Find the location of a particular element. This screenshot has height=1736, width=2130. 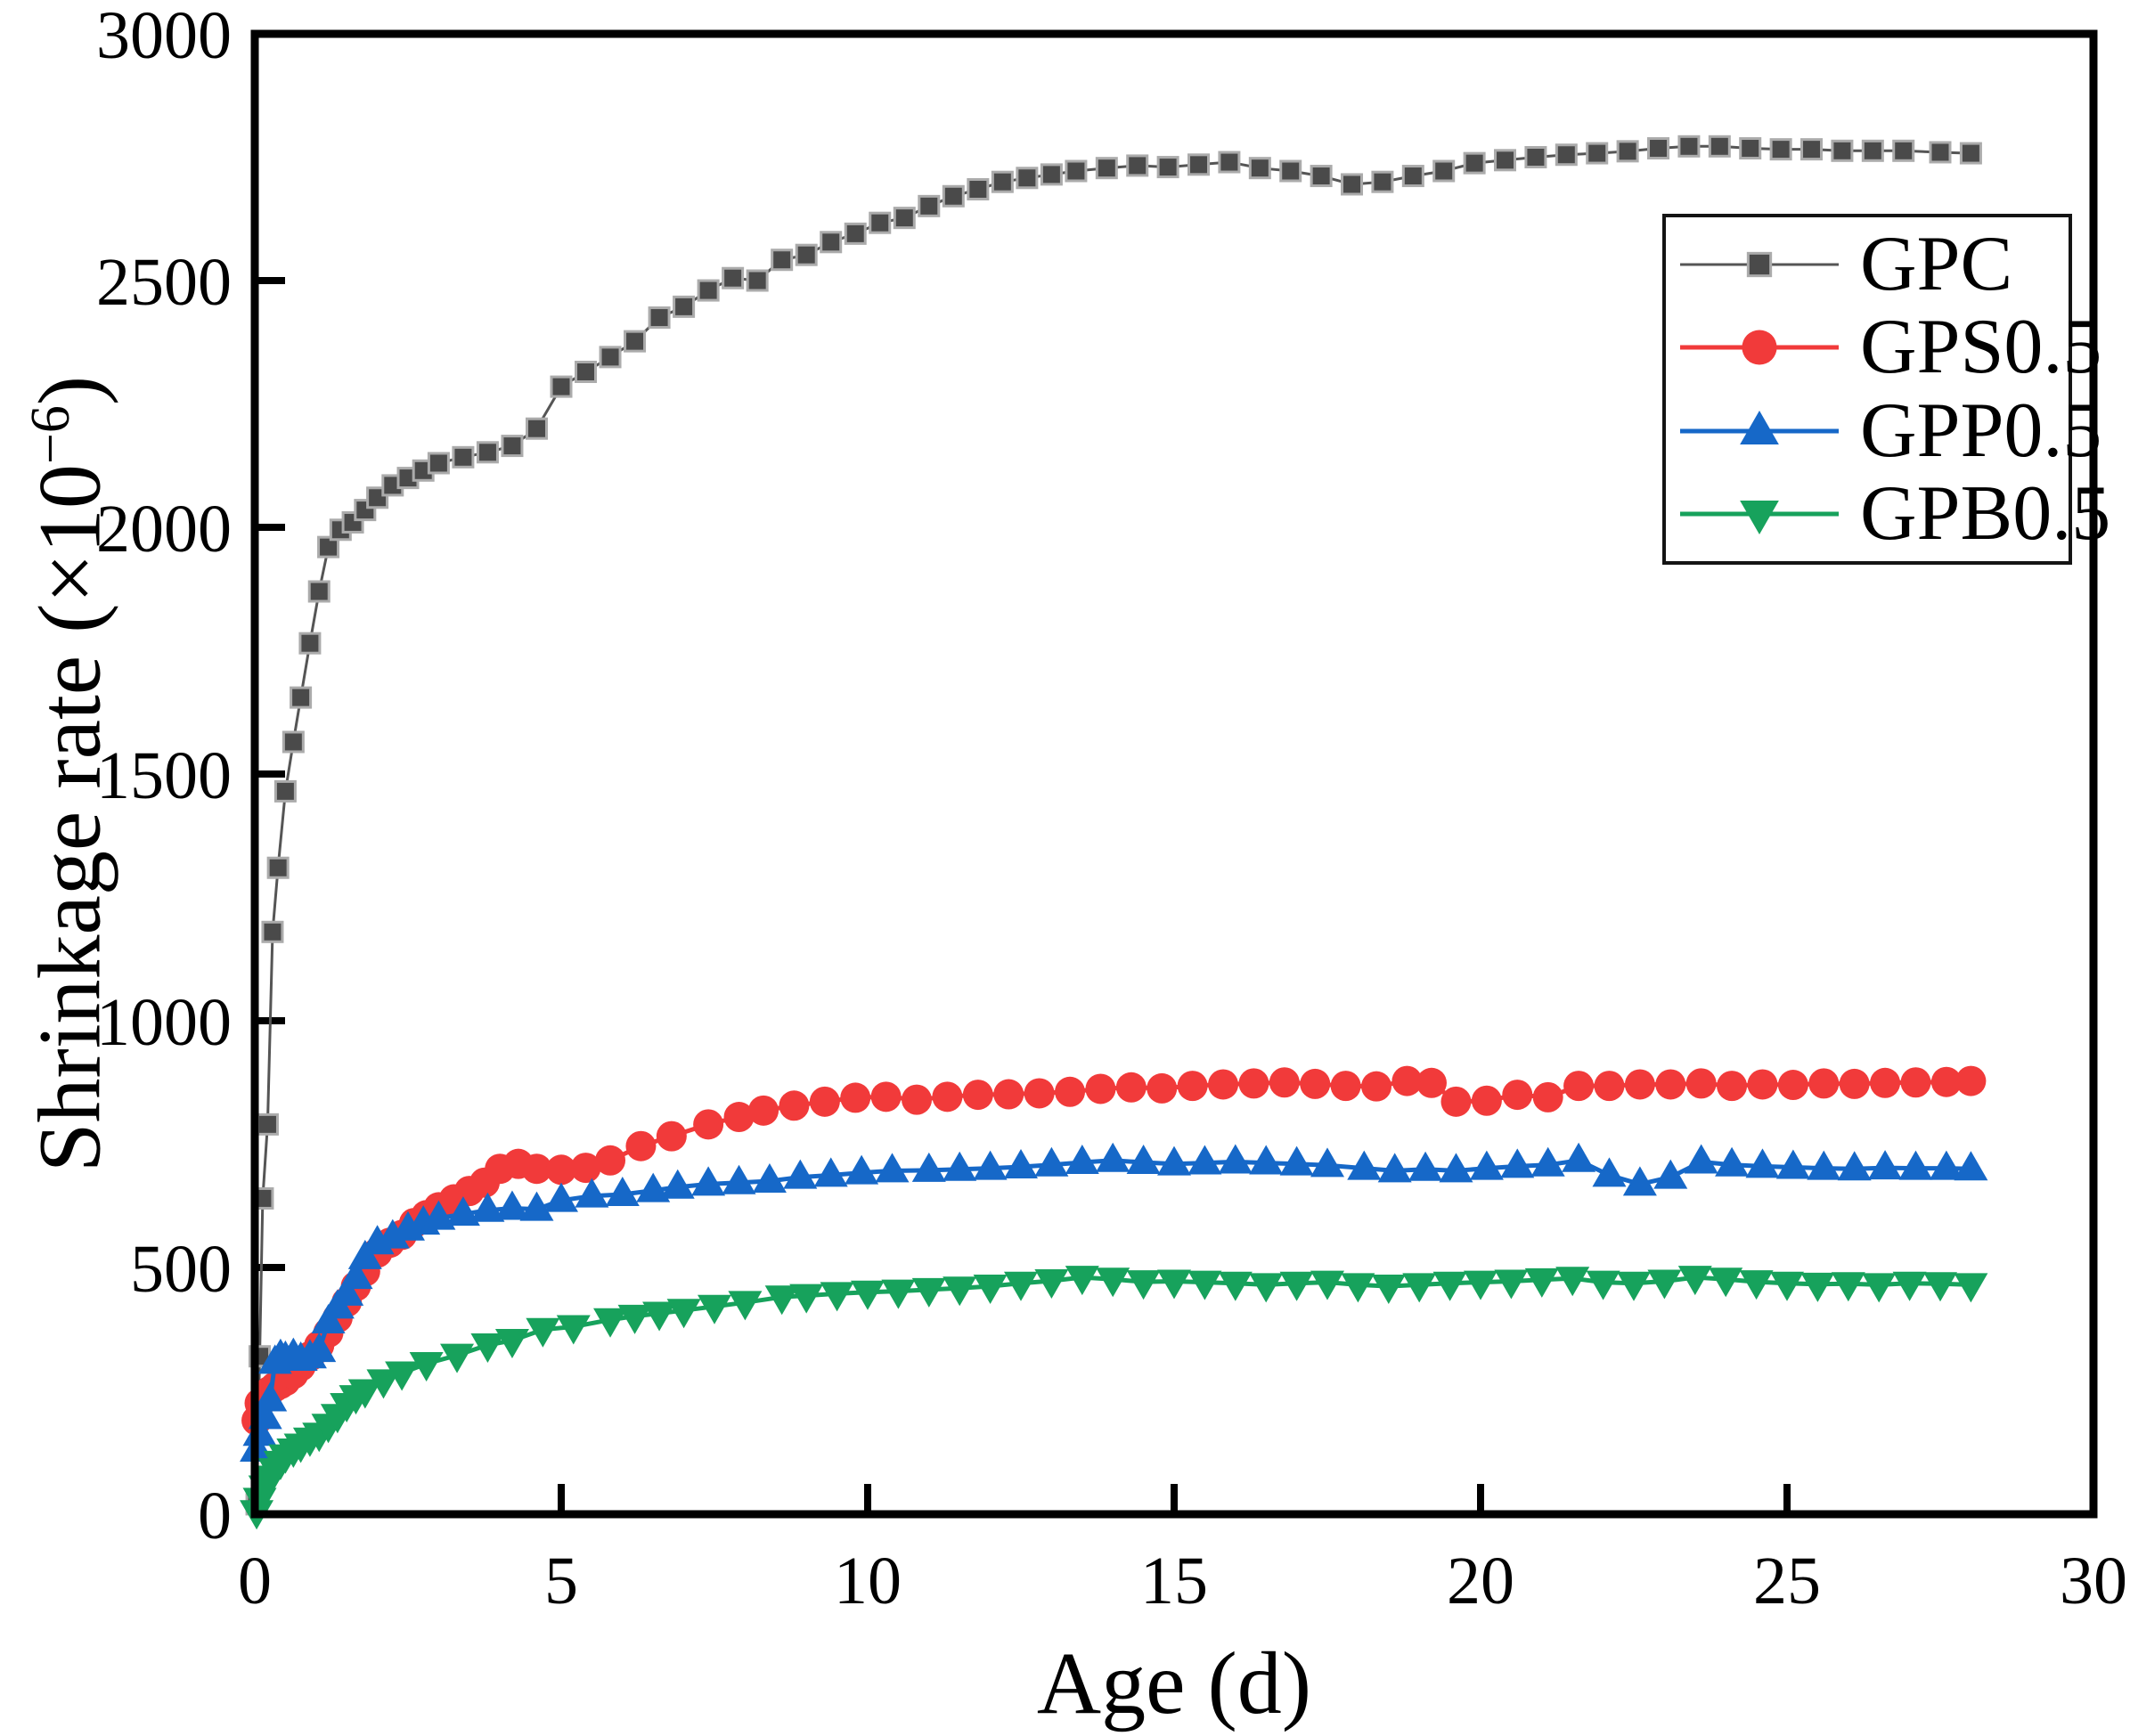

y-axis-title: Shrinkage rate (×10−6) is located at coordinates (70, 774).